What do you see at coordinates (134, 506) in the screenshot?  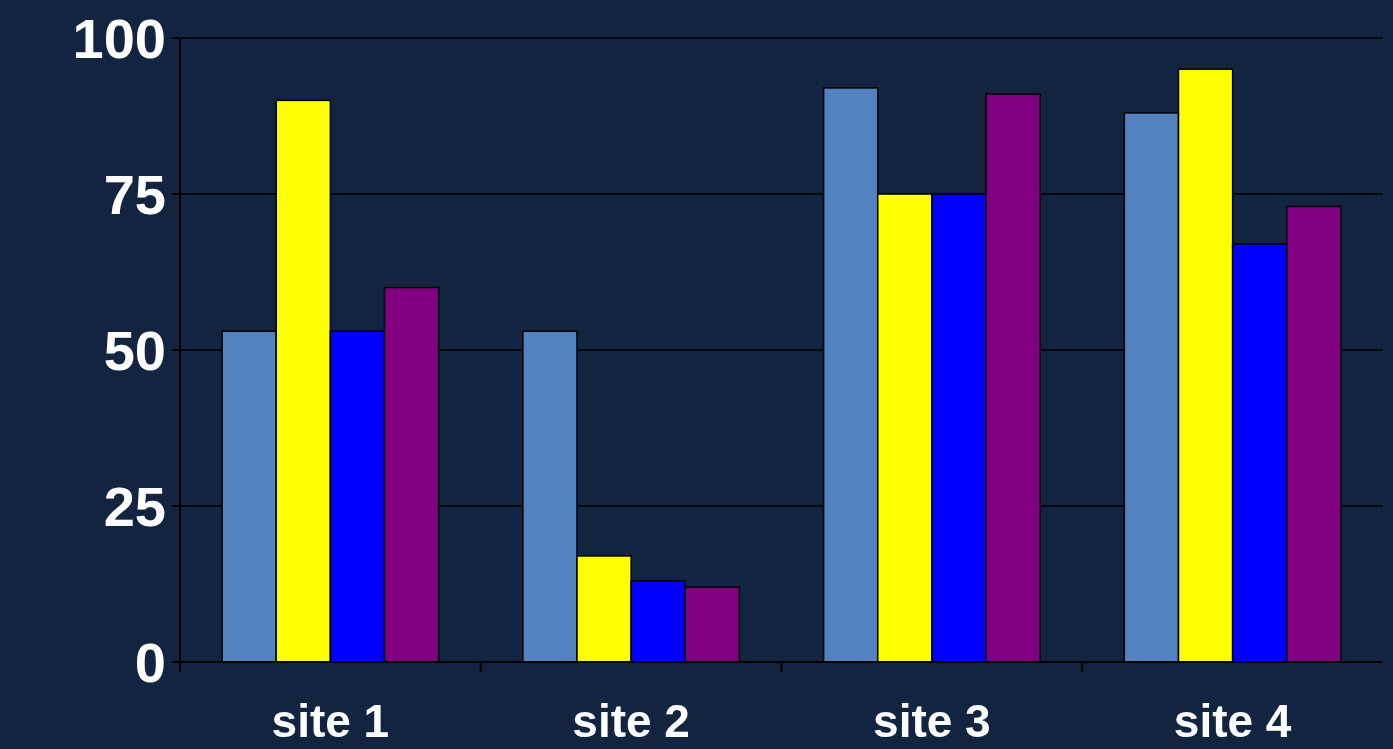 I see `y-tick-label: 25` at bounding box center [134, 506].